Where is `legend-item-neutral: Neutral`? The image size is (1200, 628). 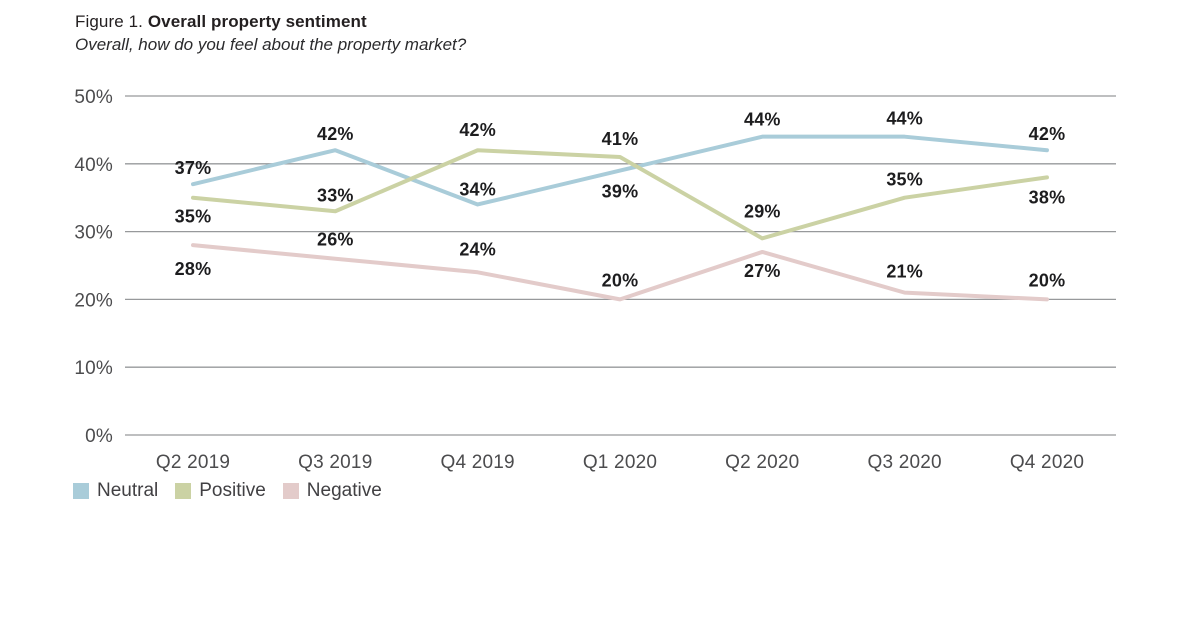 legend-item-neutral: Neutral is located at coordinates (115, 491).